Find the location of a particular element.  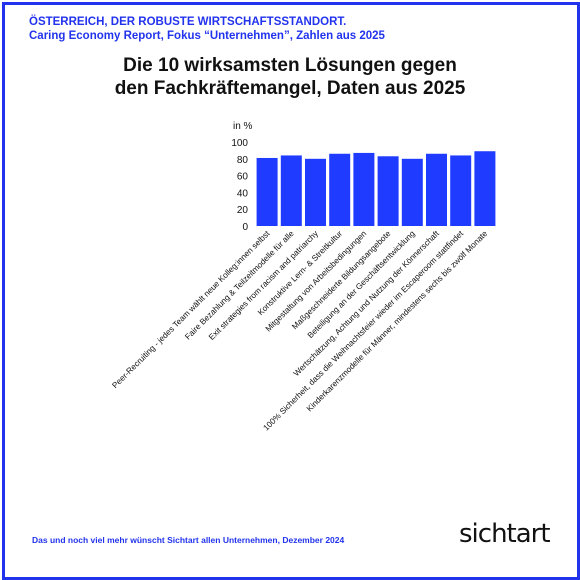

y-tick-label: 100 is located at coordinates (239, 143).